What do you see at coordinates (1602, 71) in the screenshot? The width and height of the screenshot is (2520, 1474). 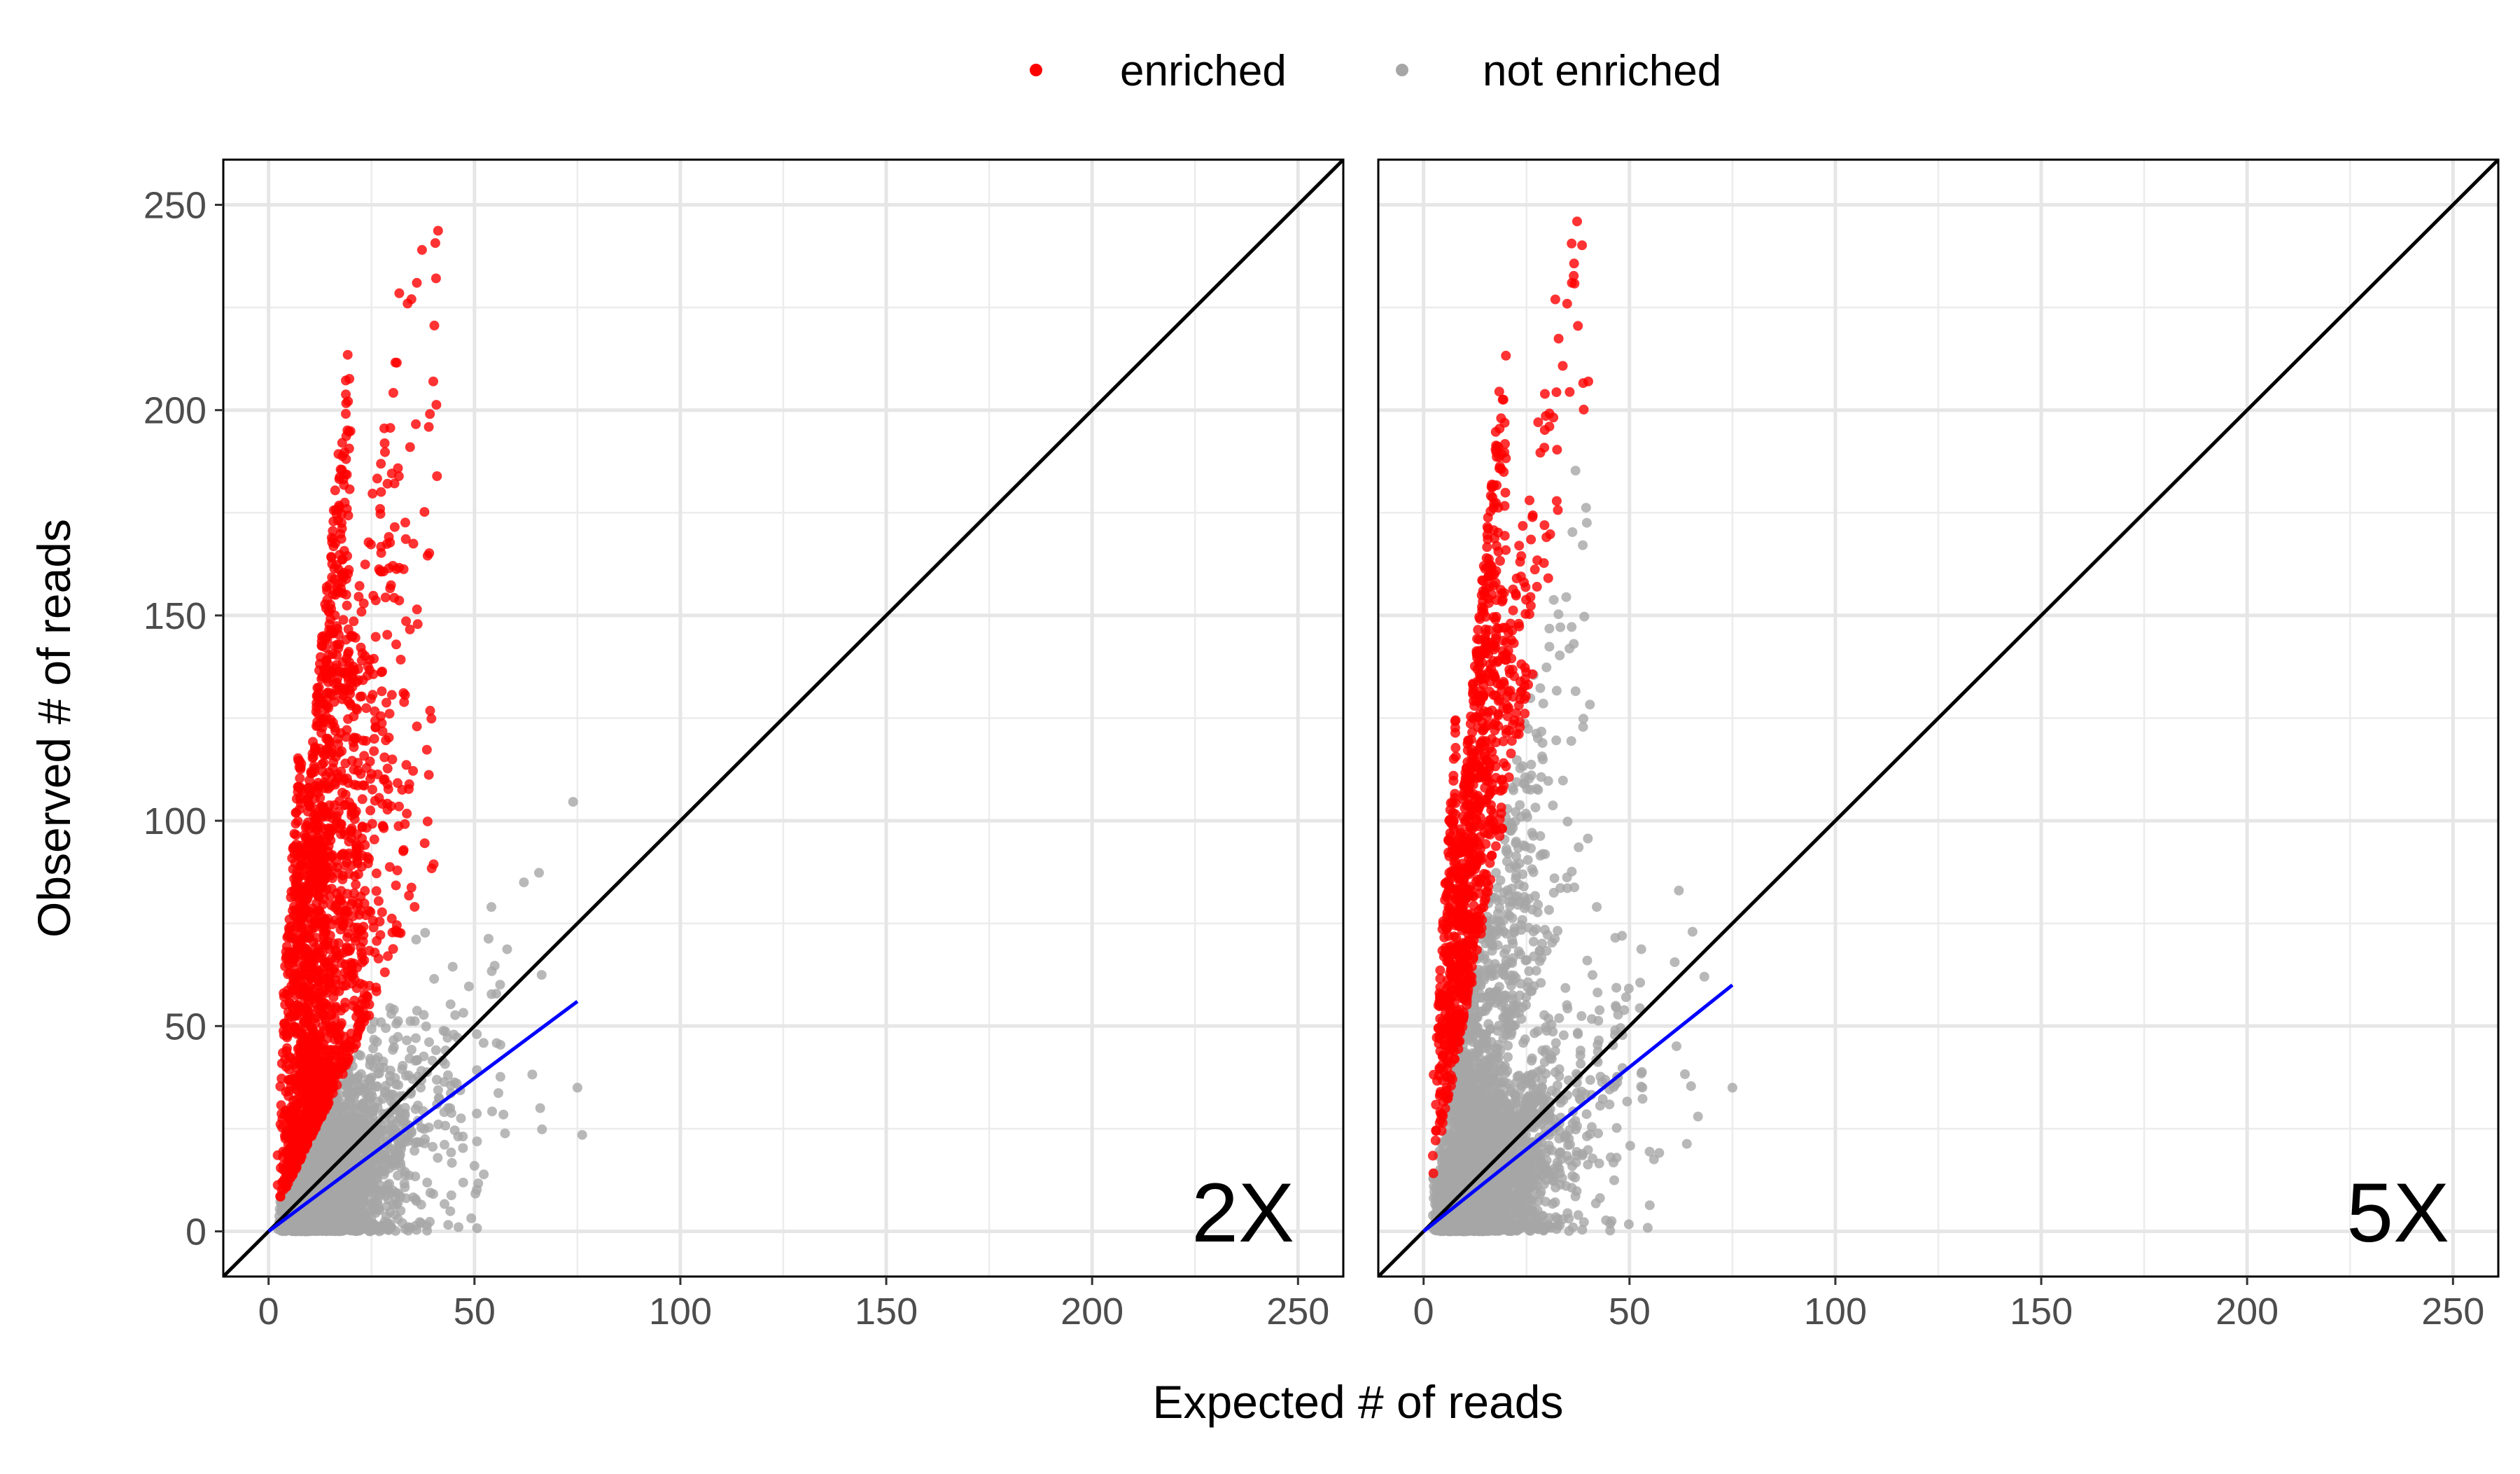 I see `legend-label-not-enriched: not enriched` at bounding box center [1602, 71].